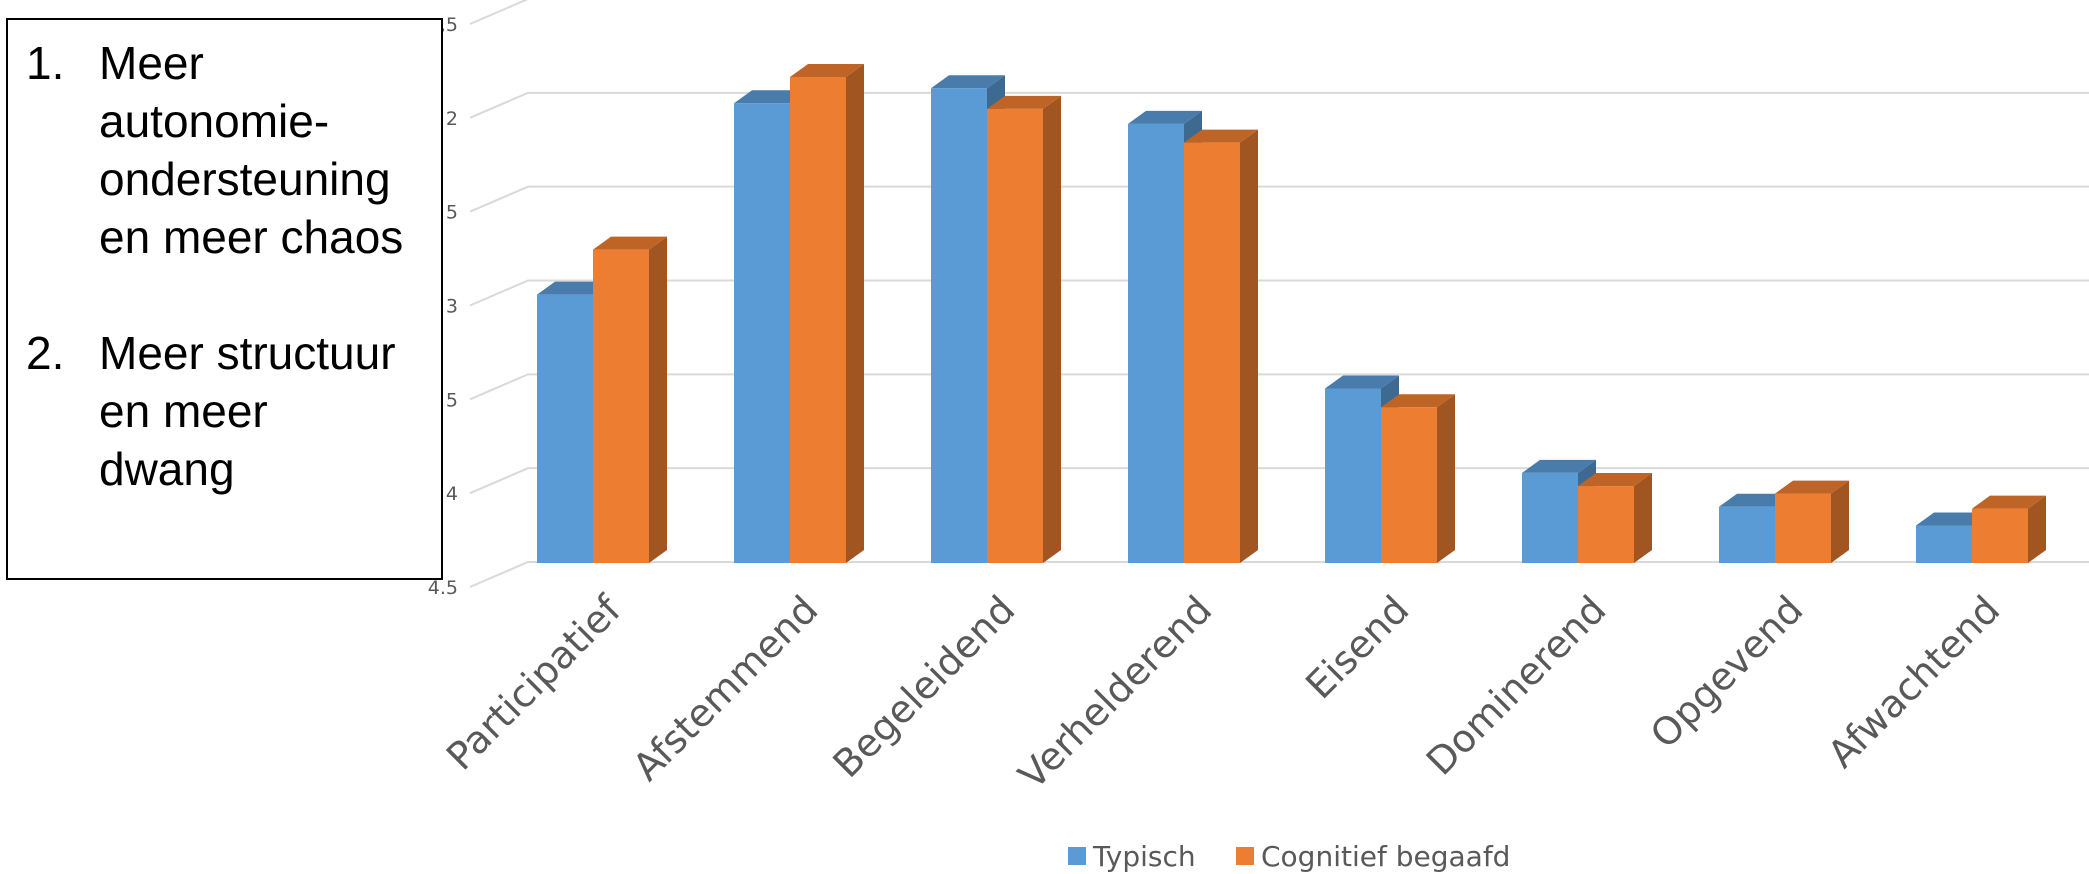 This screenshot has width=2089, height=874. Describe the element at coordinates (630, 399) in the screenshot. I see `bar-participatief-cognitief-begaafd` at that location.